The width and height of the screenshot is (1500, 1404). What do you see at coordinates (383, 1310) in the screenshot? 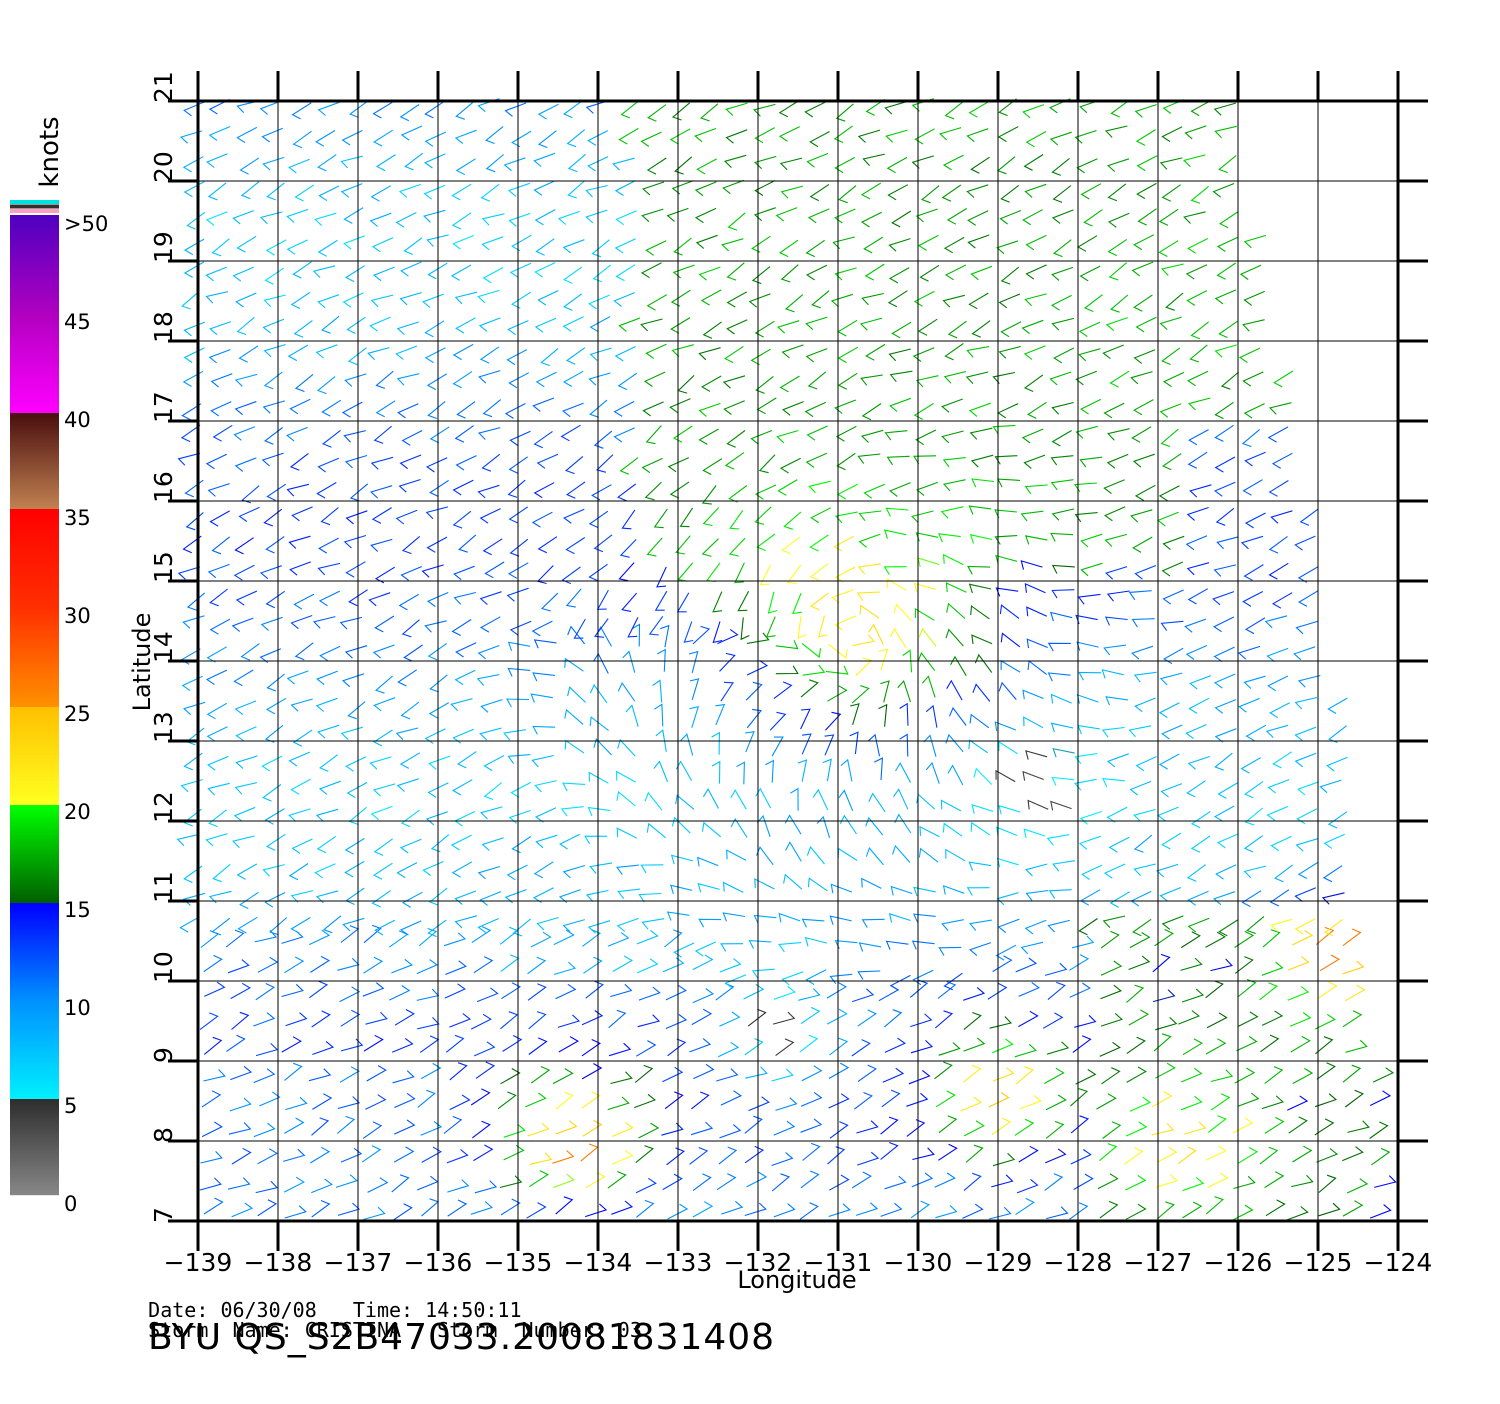
I see `time-label: Time:` at bounding box center [383, 1310].